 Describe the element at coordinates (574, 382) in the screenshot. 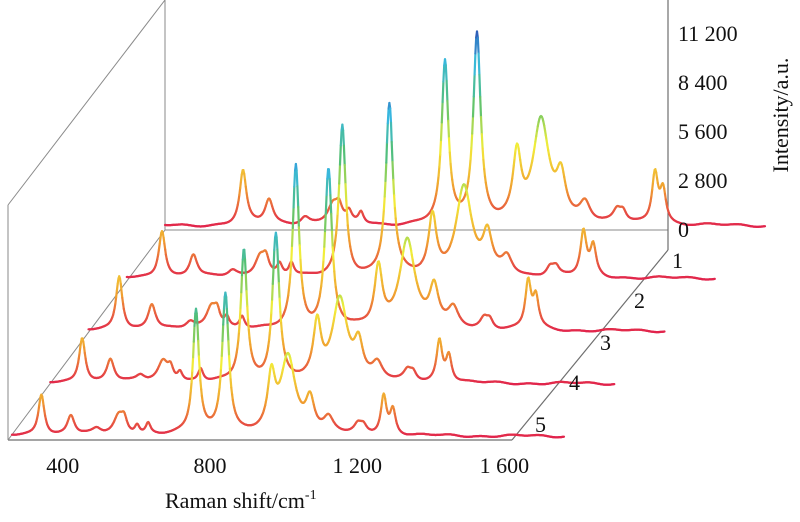

I see `series-depth-label: 4` at that location.